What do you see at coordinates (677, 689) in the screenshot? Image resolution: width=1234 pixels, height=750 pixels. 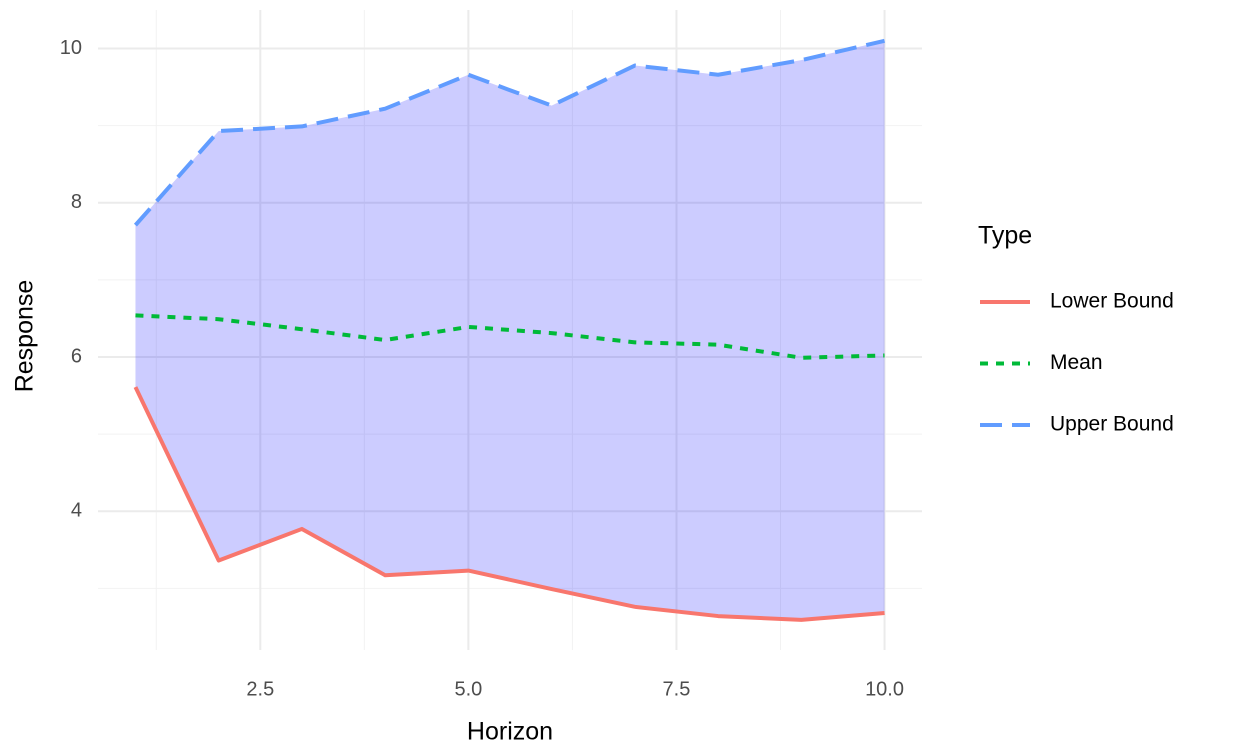 I see `x-tick-label: 7.5` at bounding box center [677, 689].